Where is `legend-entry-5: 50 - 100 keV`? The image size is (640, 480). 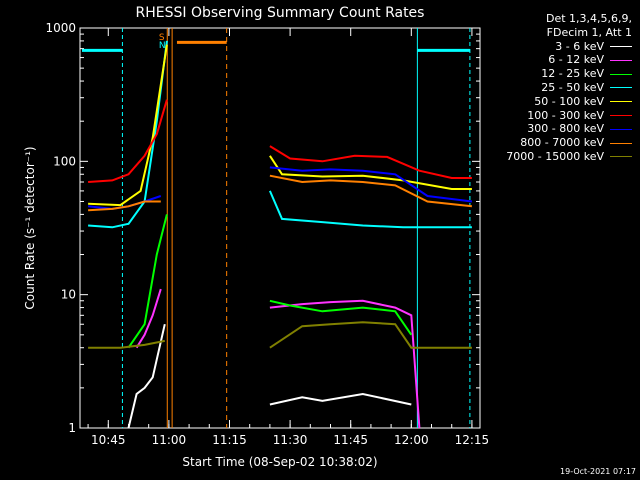
legend-entry-5: 50 - 100 keV is located at coordinates (547, 102).